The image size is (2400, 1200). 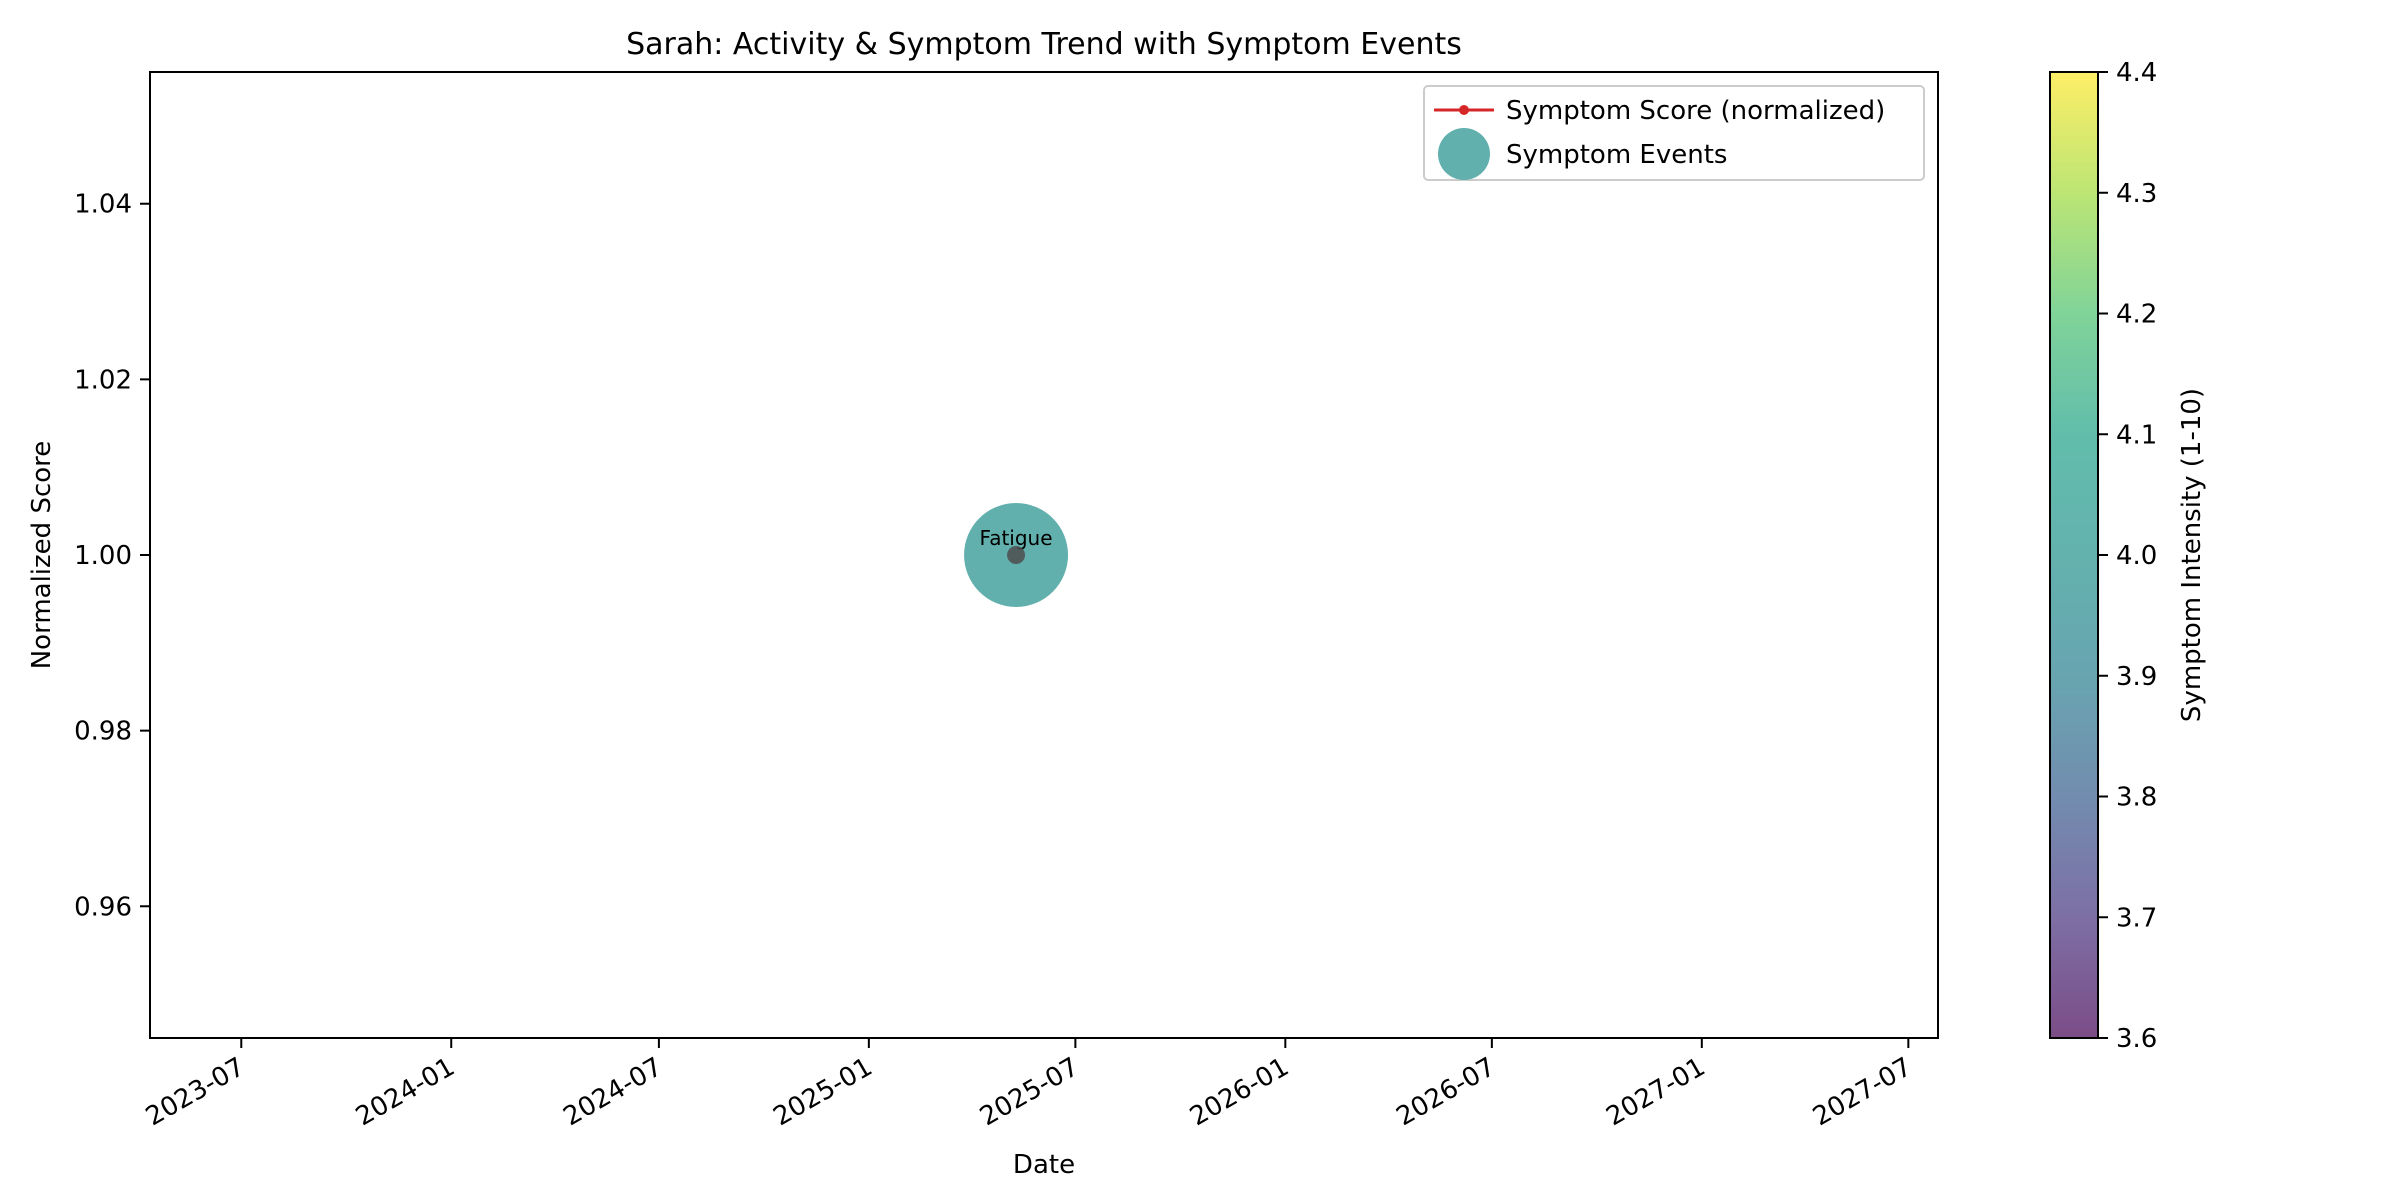 What do you see at coordinates (103, 205) in the screenshot?
I see `y-tick-label: 1.04` at bounding box center [103, 205].